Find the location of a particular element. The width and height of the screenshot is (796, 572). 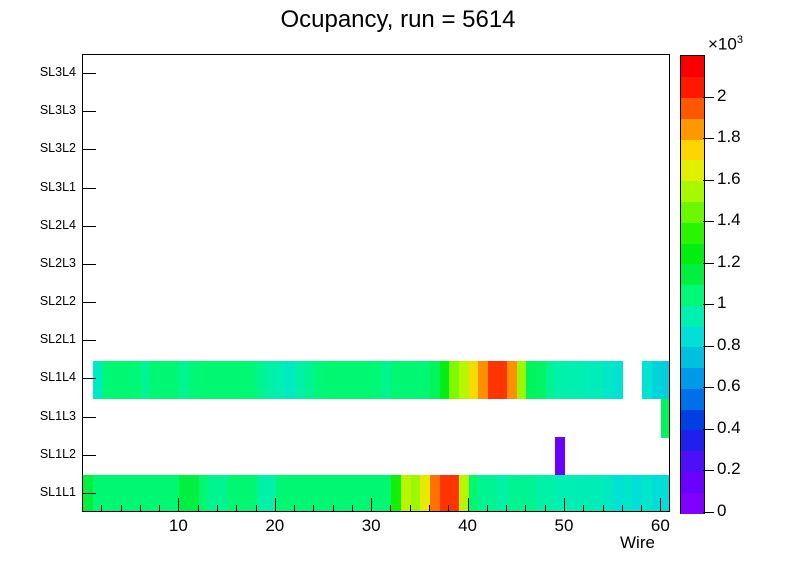

y-axis-label-sl3l4: SL3L4 is located at coordinates (57, 72).